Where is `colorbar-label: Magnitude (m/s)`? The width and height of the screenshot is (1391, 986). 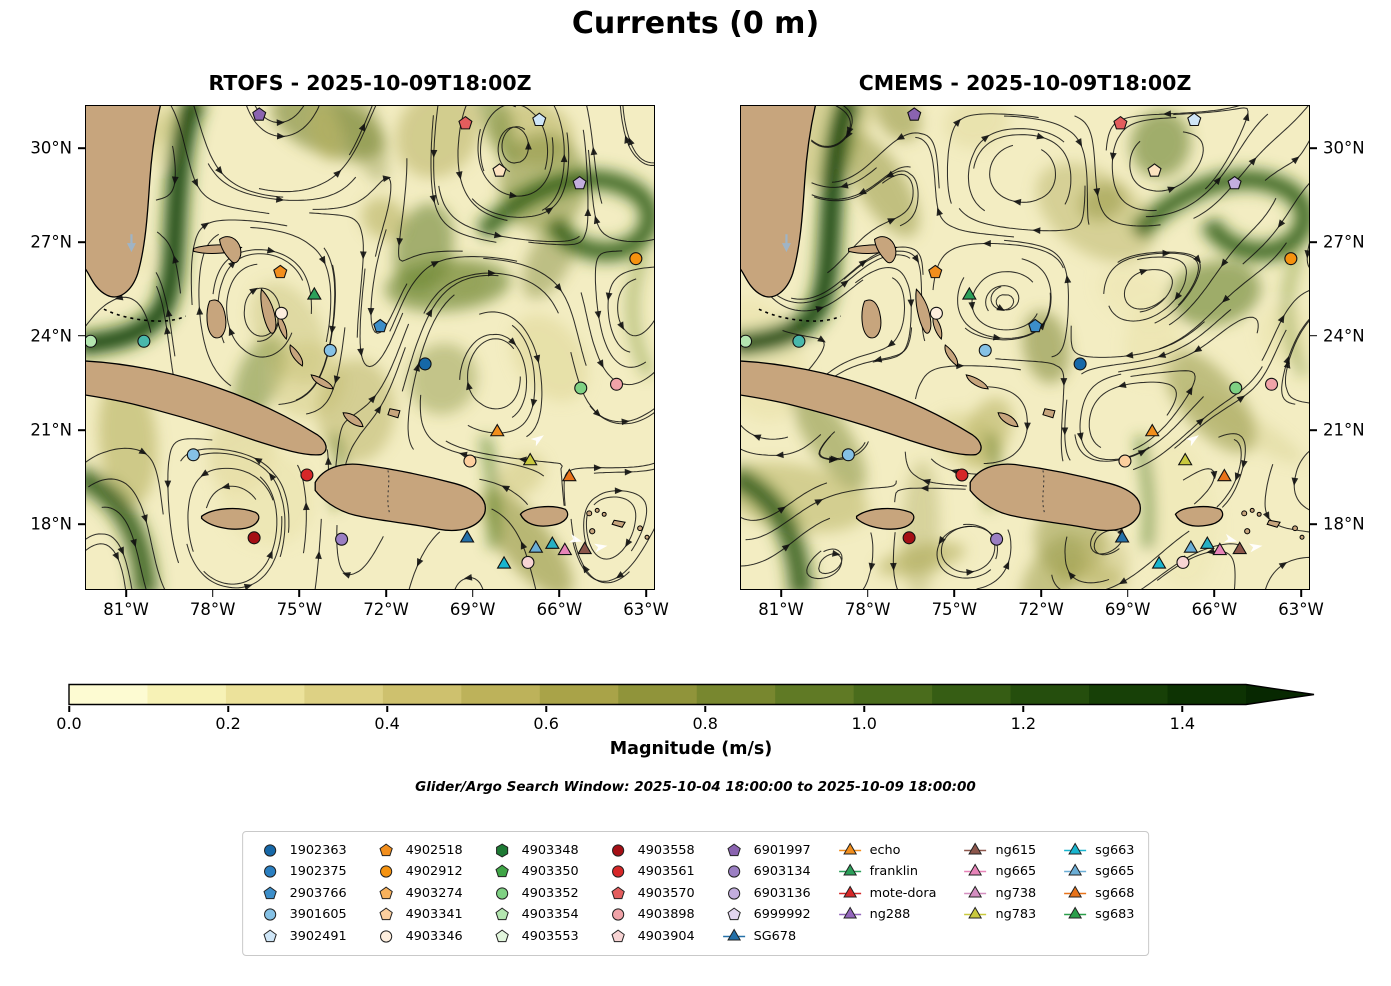
colorbar-label: Magnitude (m/s) is located at coordinates (691, 749).